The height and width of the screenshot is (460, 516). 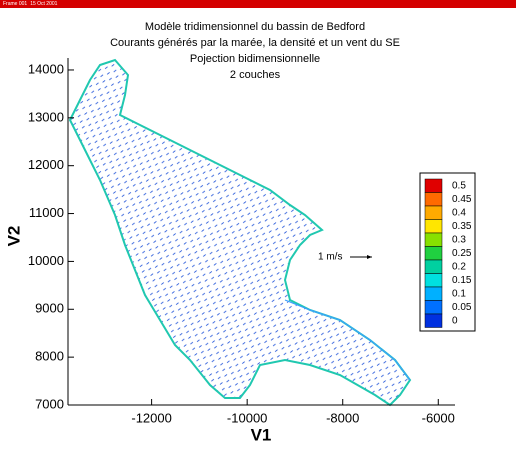 What do you see at coordinates (462, 253) in the screenshot?
I see `legend-label: 0.25` at bounding box center [462, 253].